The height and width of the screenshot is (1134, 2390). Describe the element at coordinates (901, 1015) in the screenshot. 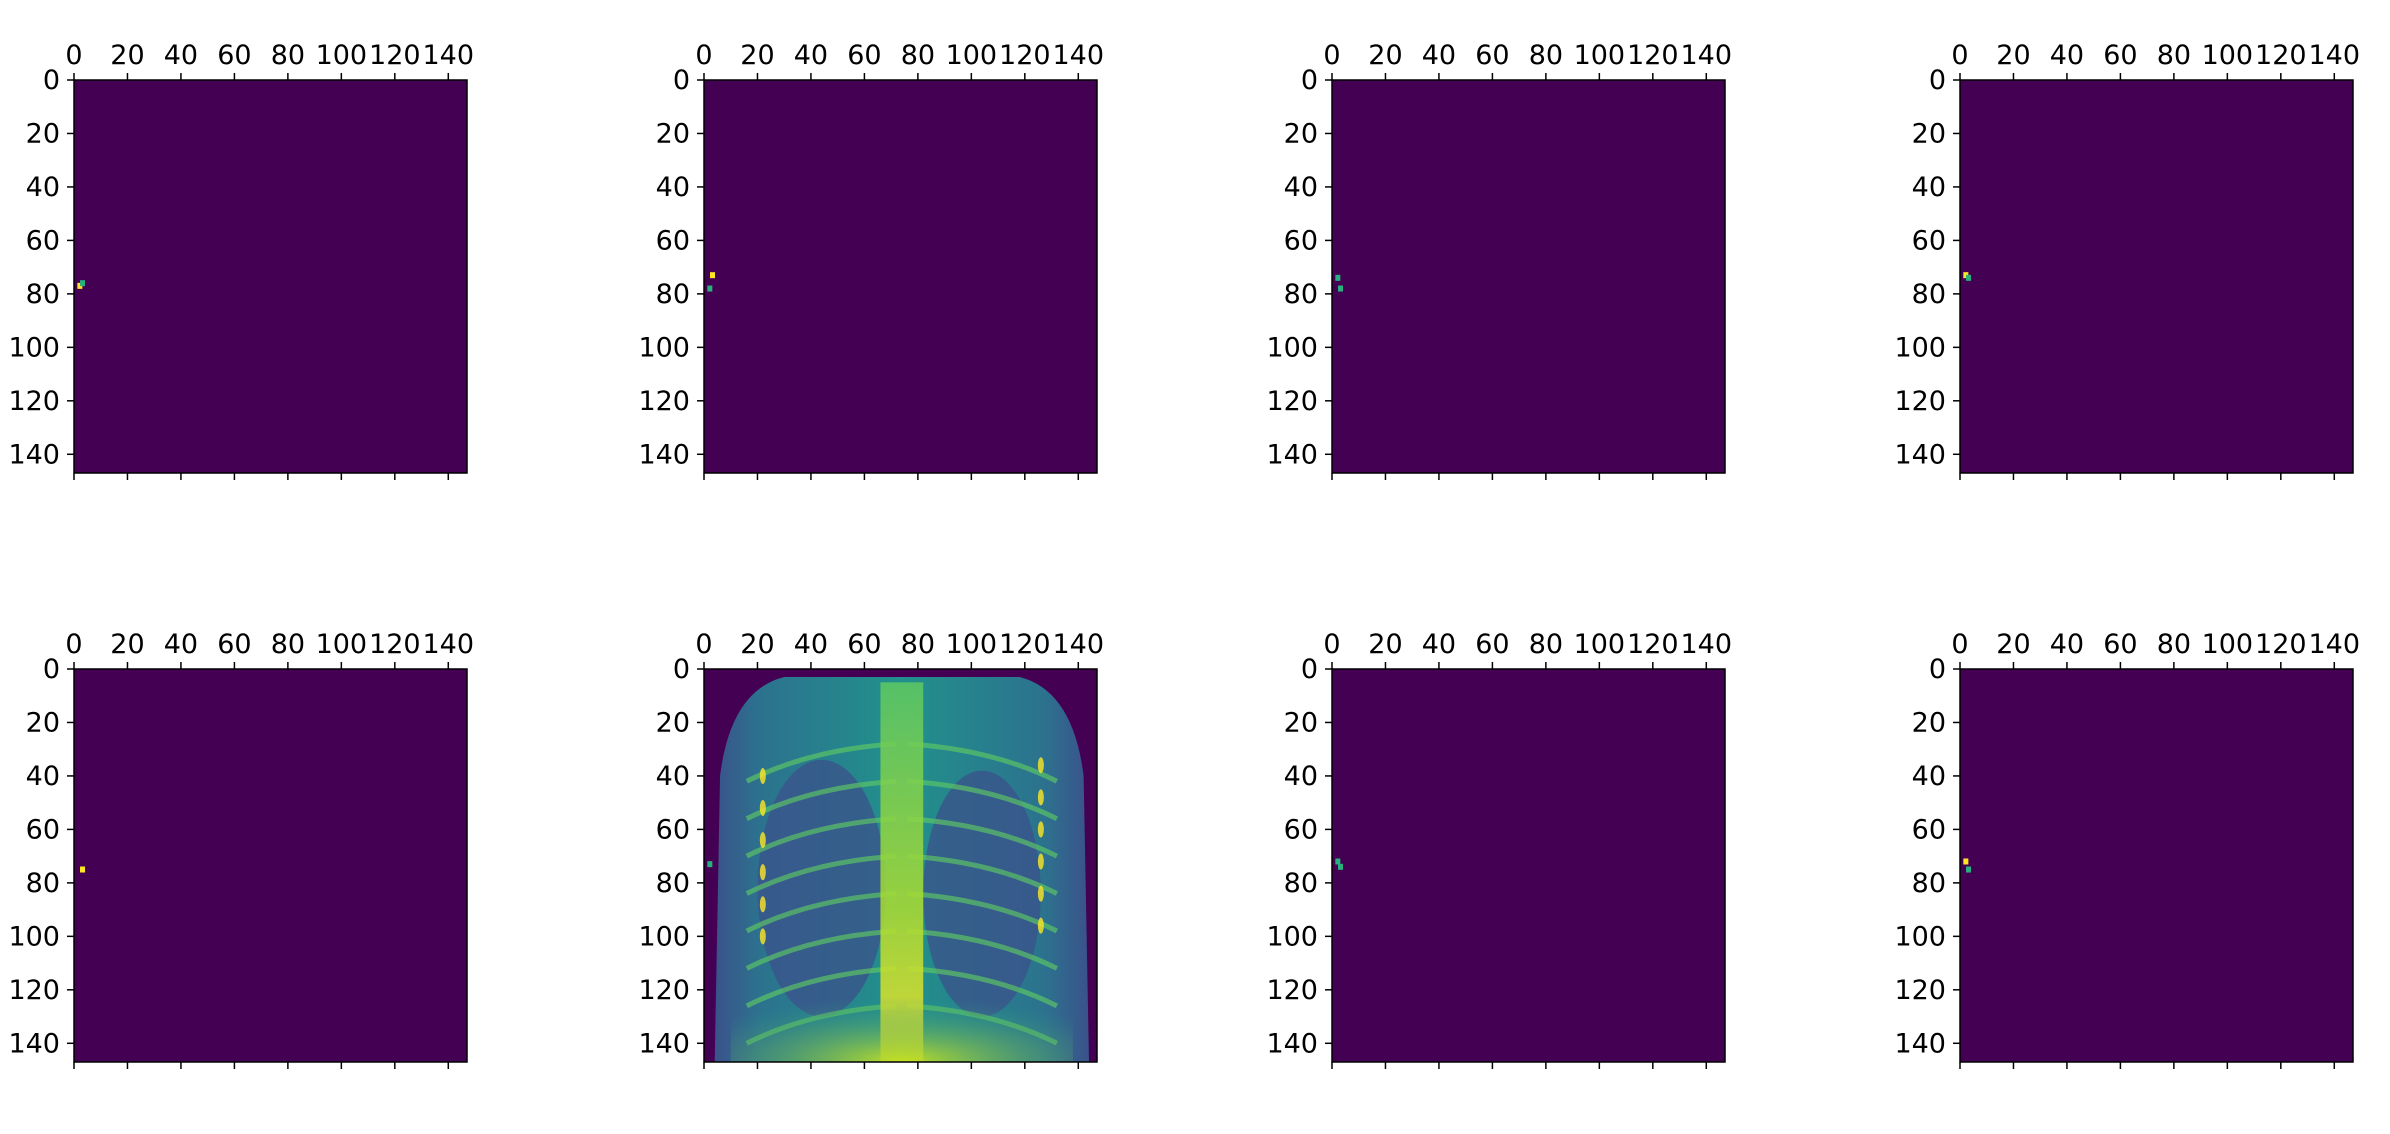

I see `xray-abdomen` at that location.